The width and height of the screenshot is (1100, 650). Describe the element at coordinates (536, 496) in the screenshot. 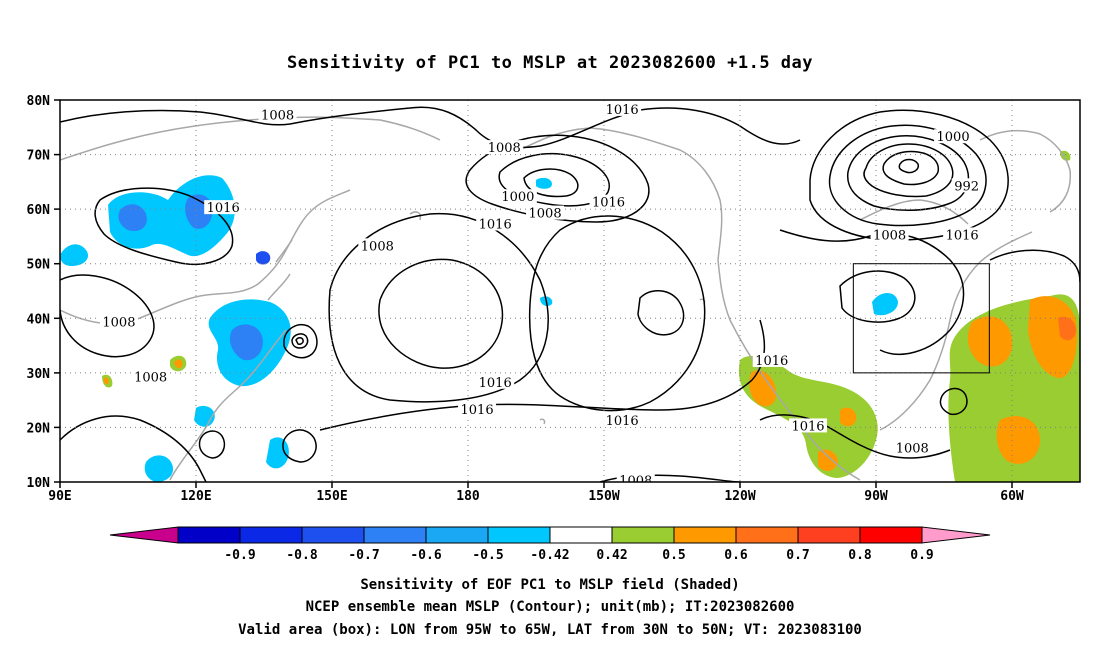

I see `lon-axis-labels: 90E 120E 150E 180 150W 120W 90W 60W` at that location.